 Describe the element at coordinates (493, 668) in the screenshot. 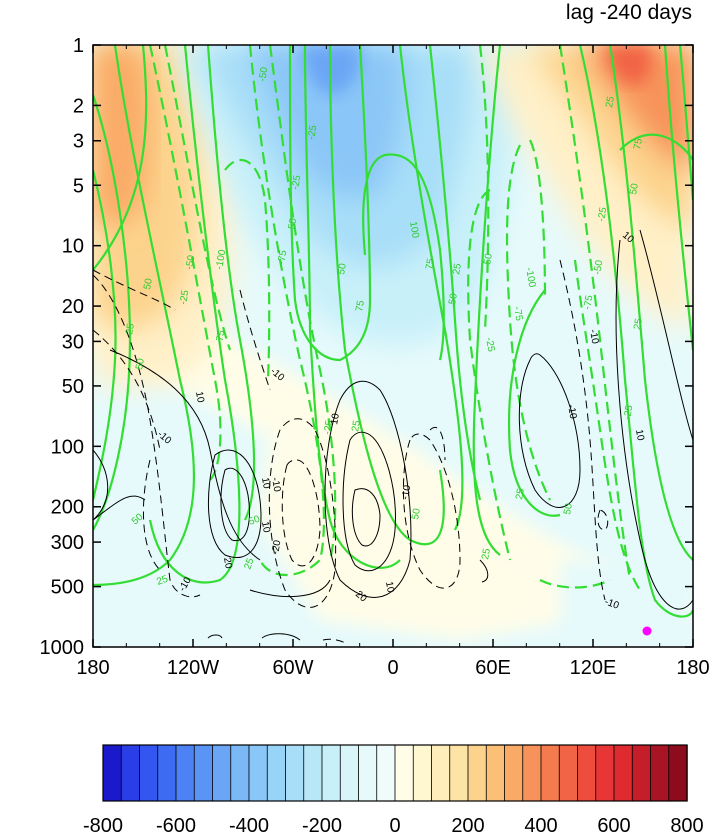

I see `x-tick-label: 60E` at that location.